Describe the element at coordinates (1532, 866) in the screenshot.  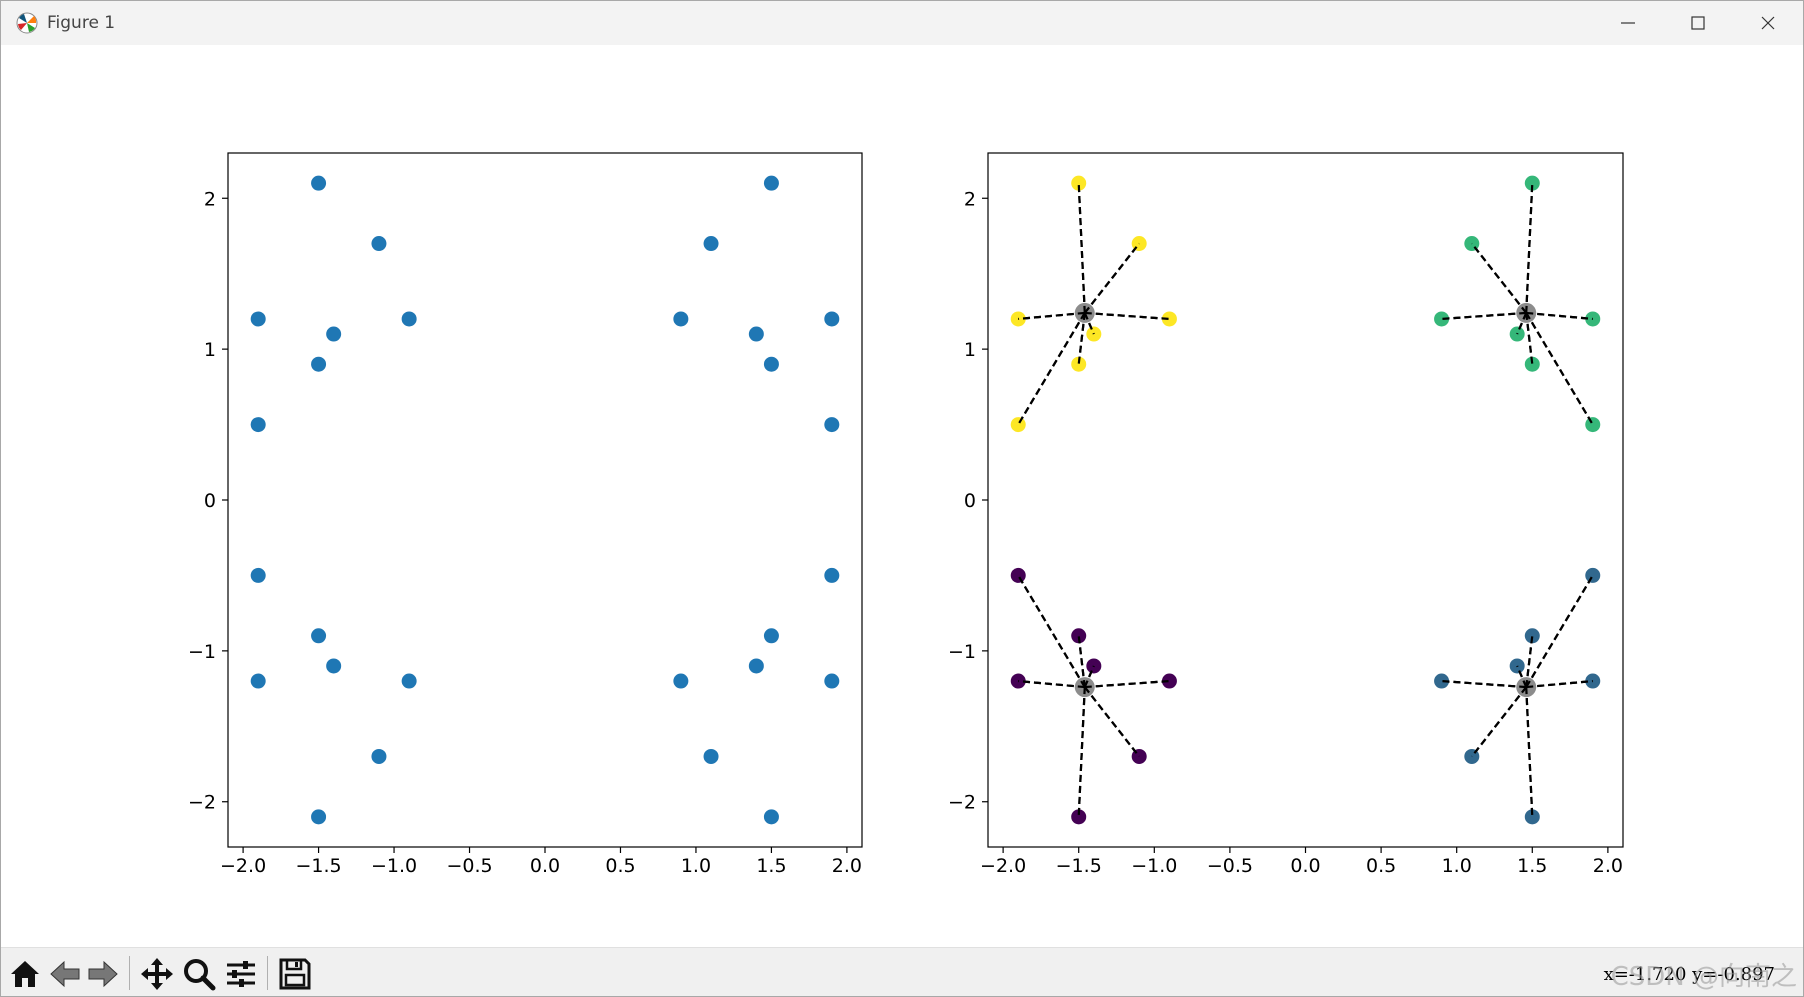
I see `x-tick-label: 1.5` at that location.